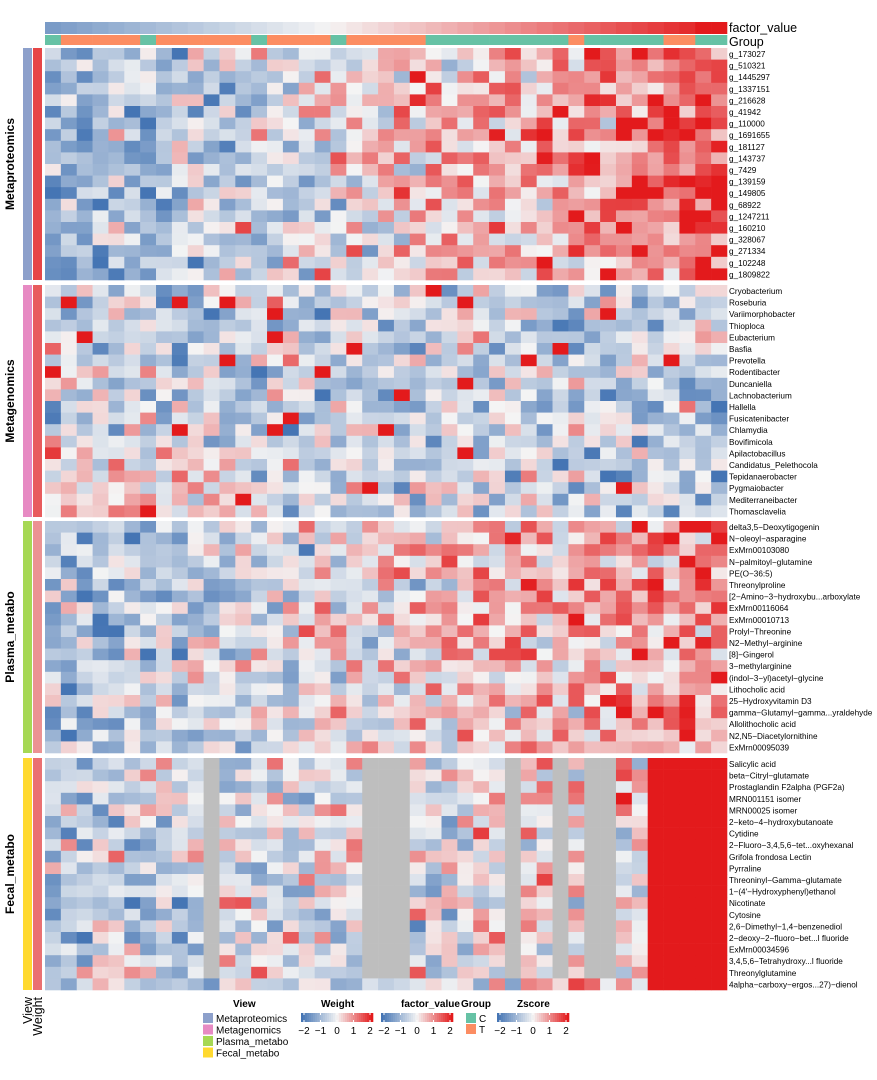  Describe the element at coordinates (763, 477) in the screenshot. I see `row-label: Tepidanaerobacter` at that location.